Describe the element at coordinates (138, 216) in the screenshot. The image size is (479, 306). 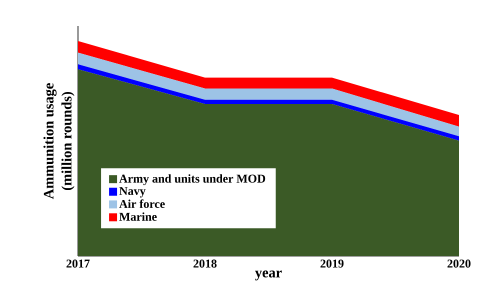
I see `legend-label: Marine` at that location.